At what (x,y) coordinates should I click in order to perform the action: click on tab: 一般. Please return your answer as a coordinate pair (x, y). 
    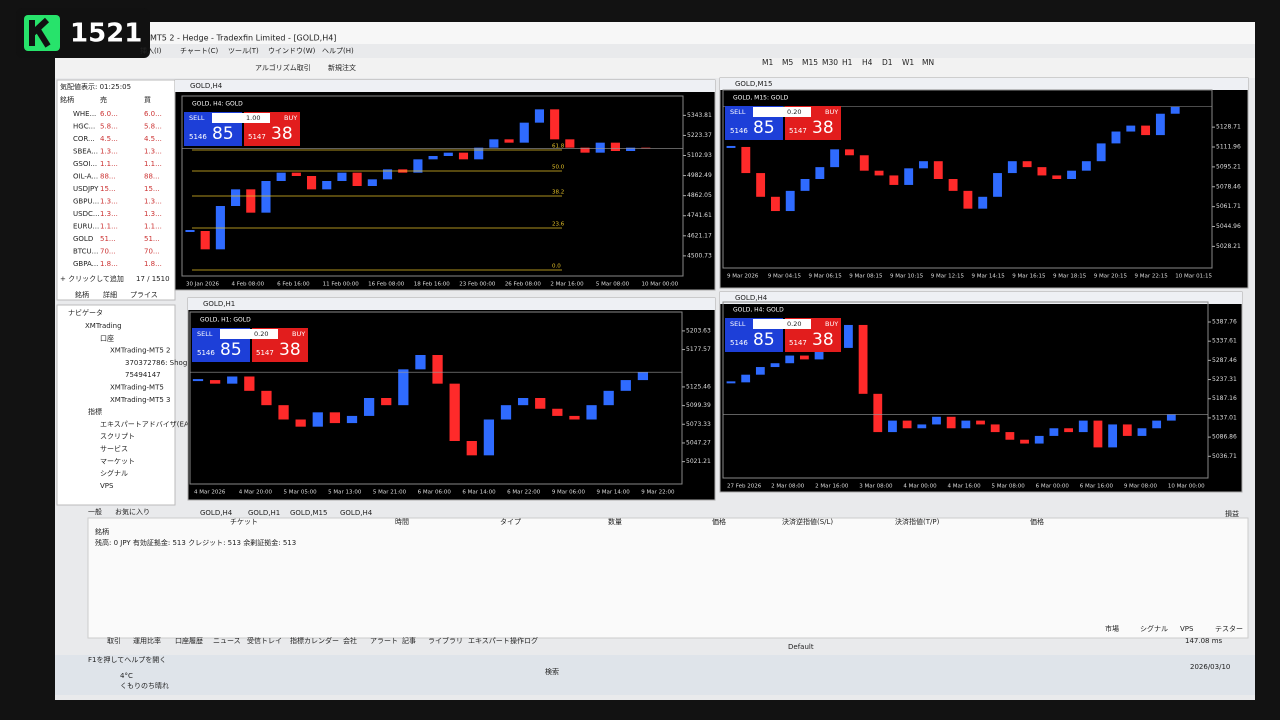
    Looking at the image, I should click on (95, 511).